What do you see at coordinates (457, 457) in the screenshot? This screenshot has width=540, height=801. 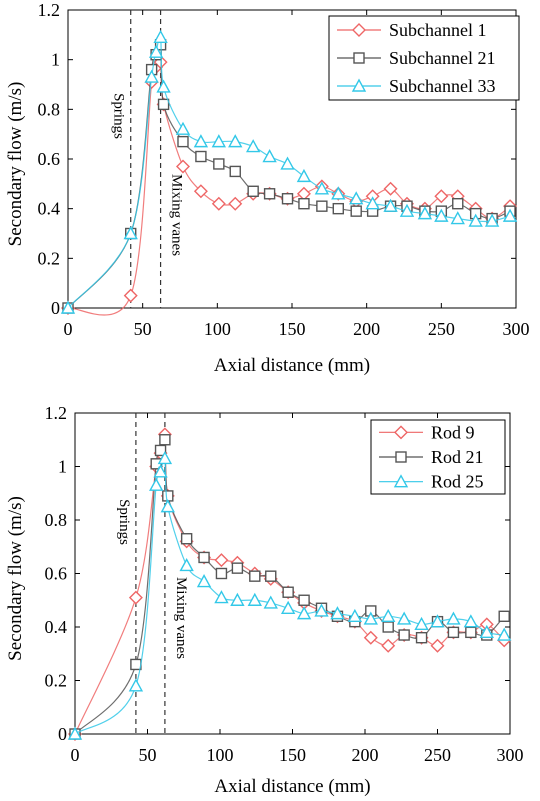 I see `legend-label: Rod 21` at bounding box center [457, 457].